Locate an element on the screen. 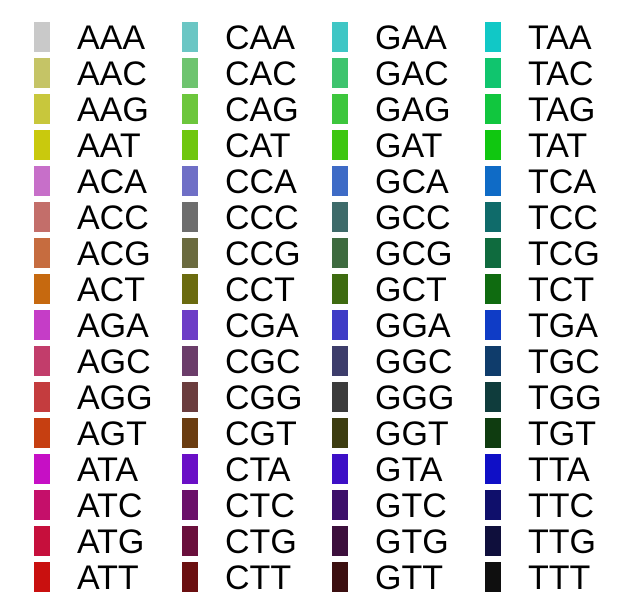 The width and height of the screenshot is (639, 615). legend-entry: CCG is located at coordinates (262, 254).